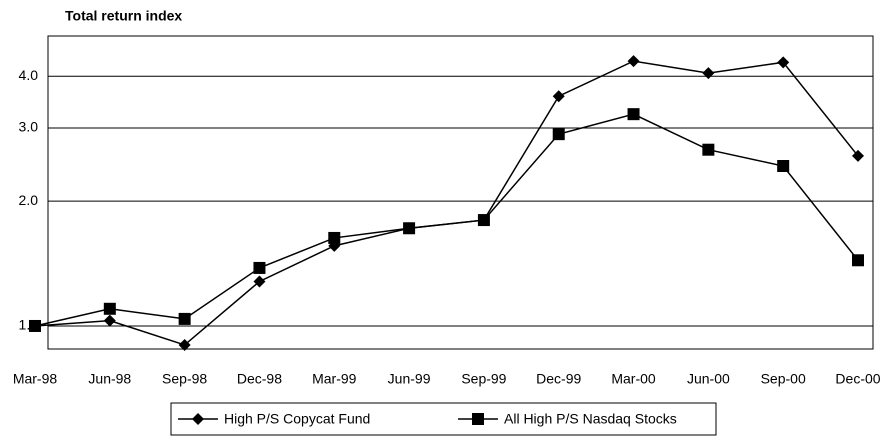  What do you see at coordinates (29, 200) in the screenshot?
I see `y-tick-label: 2.0` at bounding box center [29, 200].